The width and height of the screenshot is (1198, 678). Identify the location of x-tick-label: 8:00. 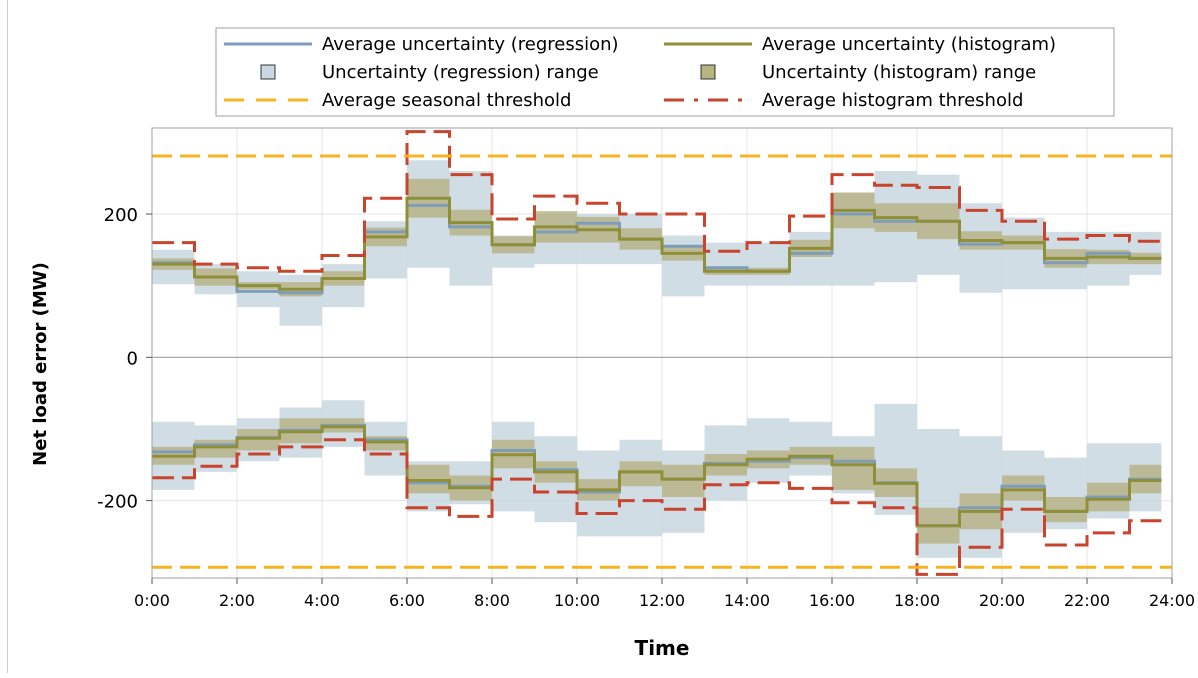
(492, 600).